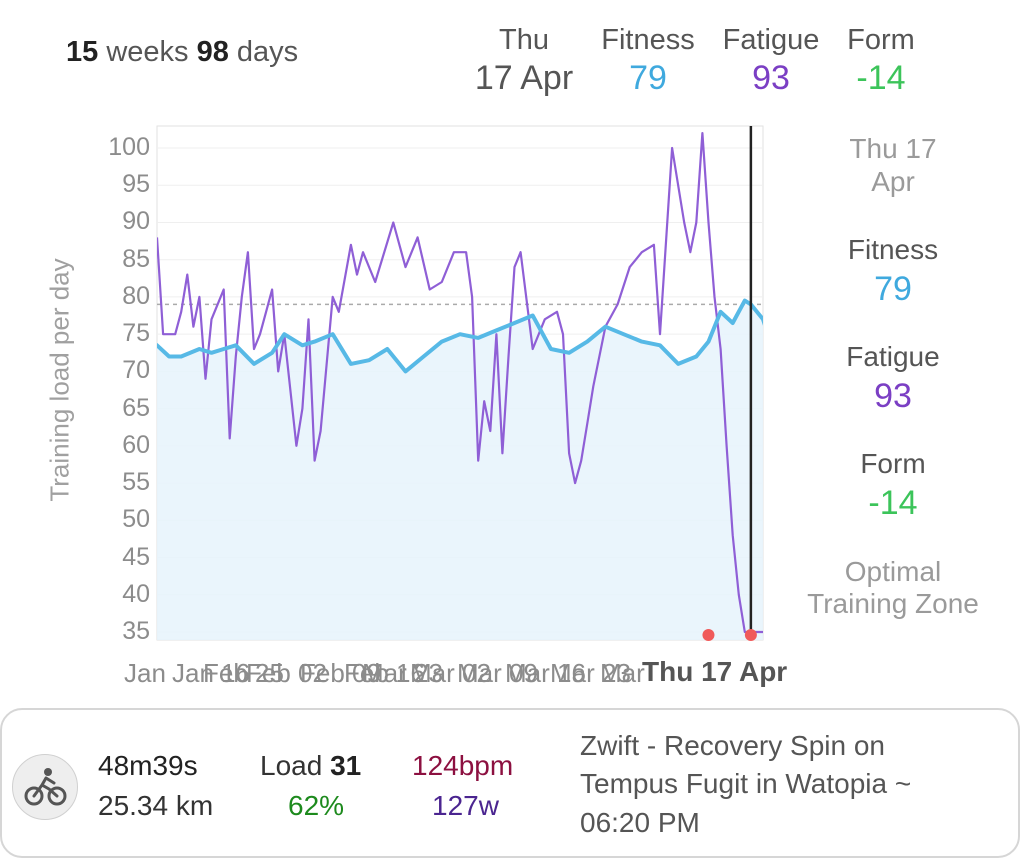  I want to click on date-range-label: 15 weeks 98 days, so click(182, 52).